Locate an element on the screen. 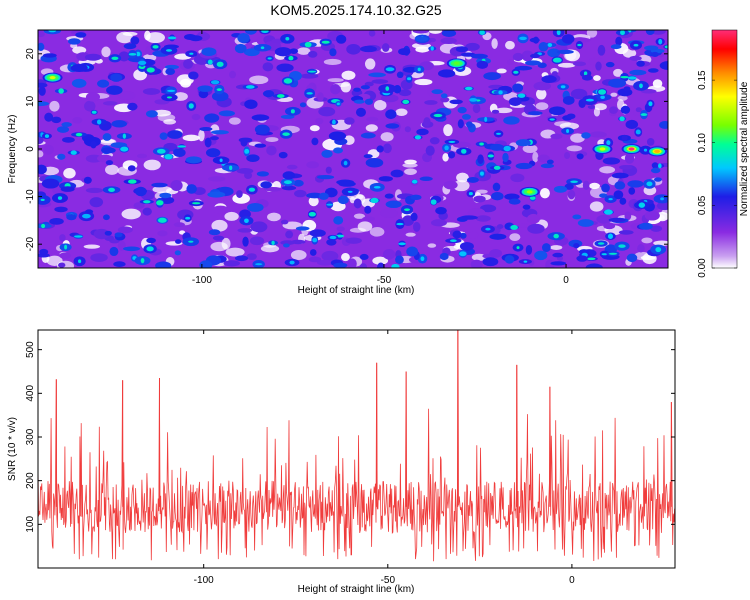 This screenshot has height=600, width=750. colorbar-gradient is located at coordinates (724, 149).